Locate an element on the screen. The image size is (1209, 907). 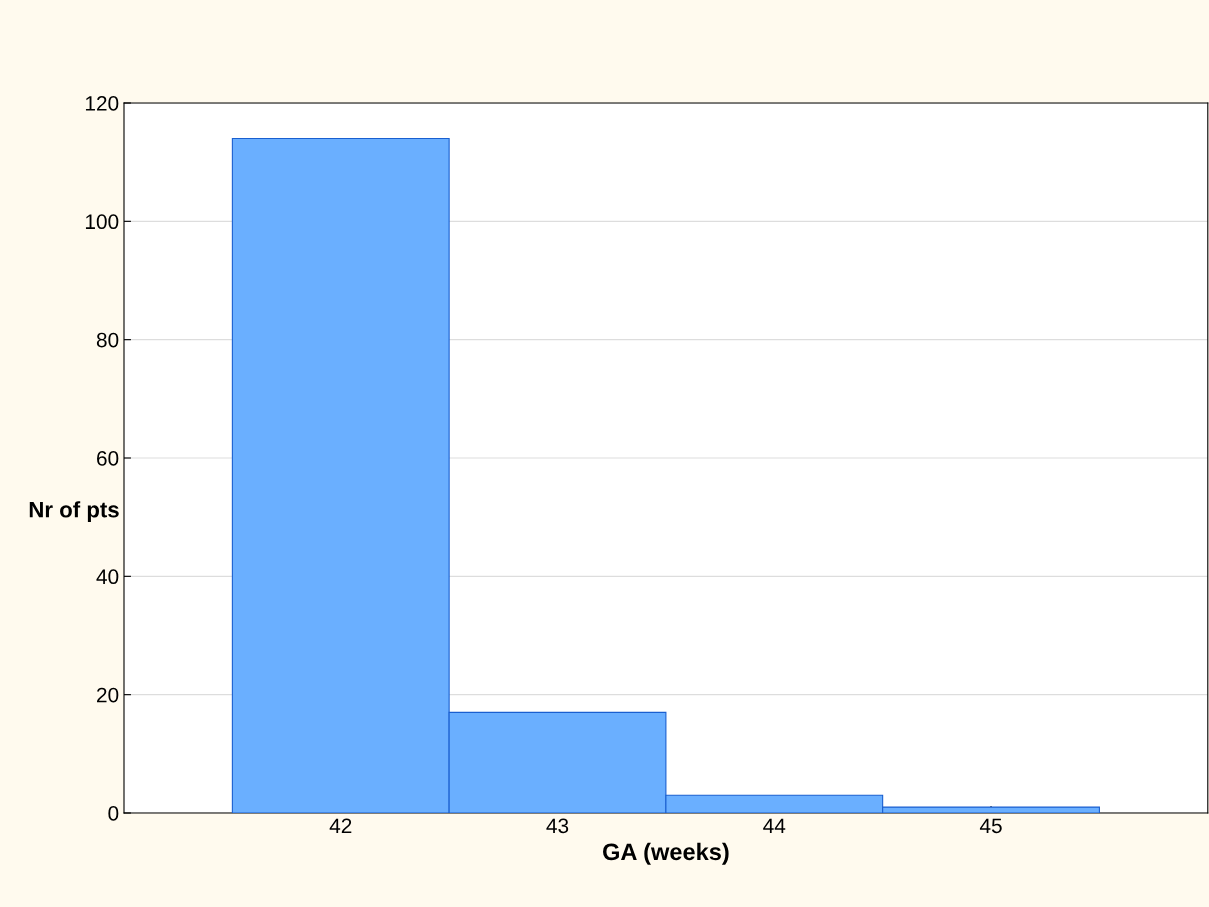
y-tick-label: 20 is located at coordinates (108, 695).